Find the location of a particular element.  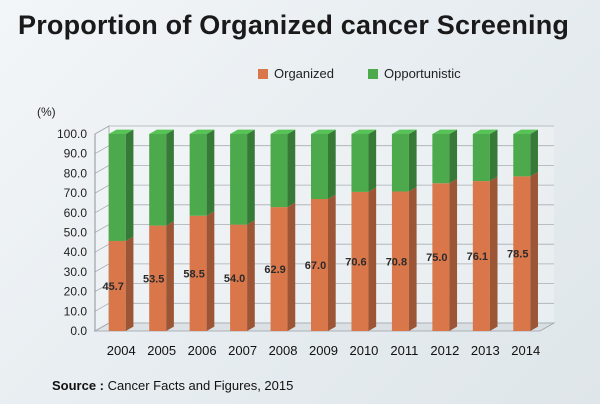

y-tick-label: 50.0 is located at coordinates (76, 233).